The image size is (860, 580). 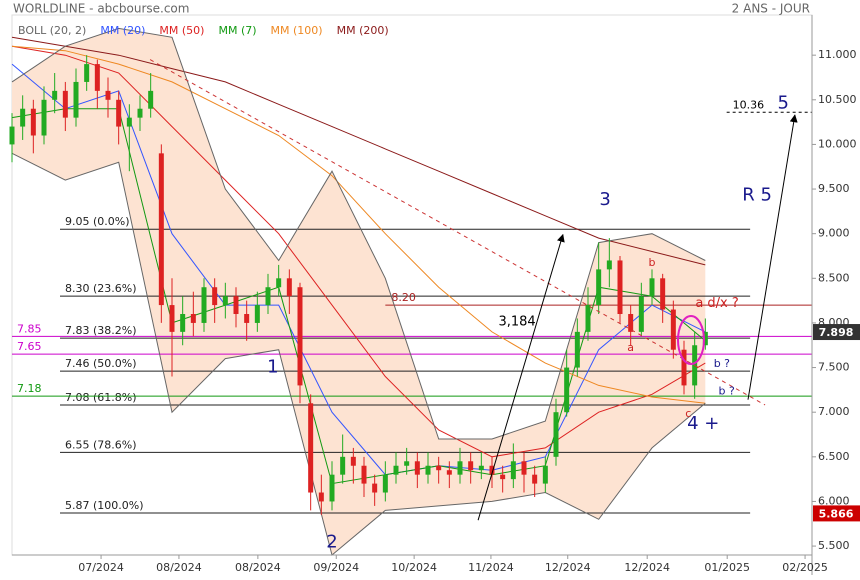 I want to click on y-tick-label: 11.000, so click(x=837, y=54).